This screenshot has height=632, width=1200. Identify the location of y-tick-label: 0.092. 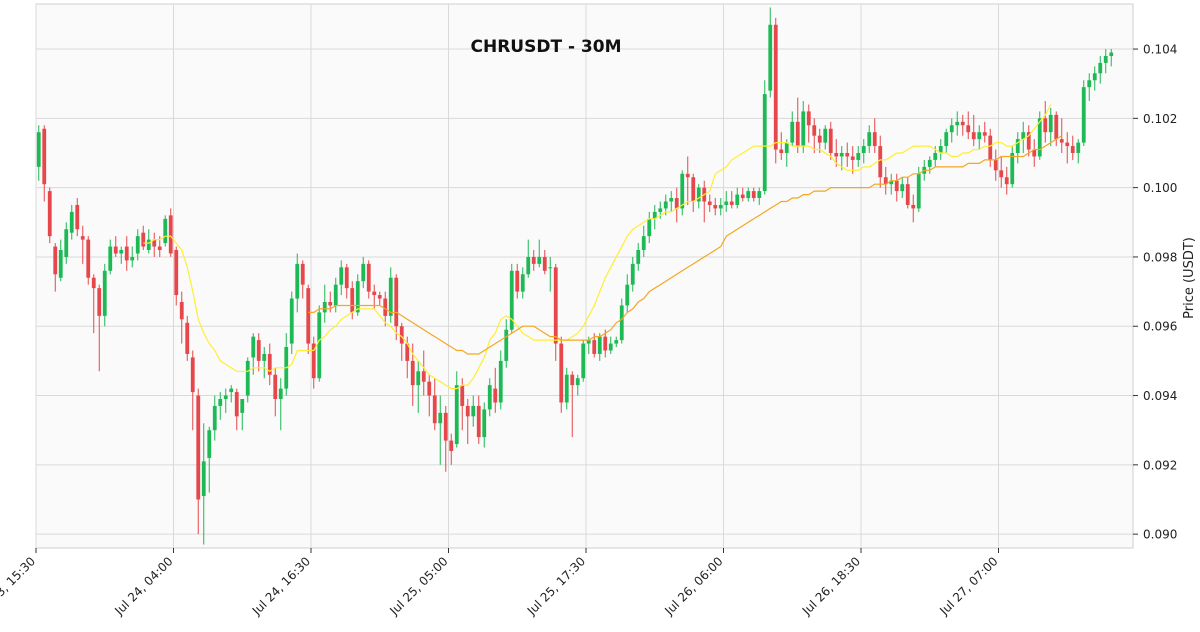
(1160, 465).